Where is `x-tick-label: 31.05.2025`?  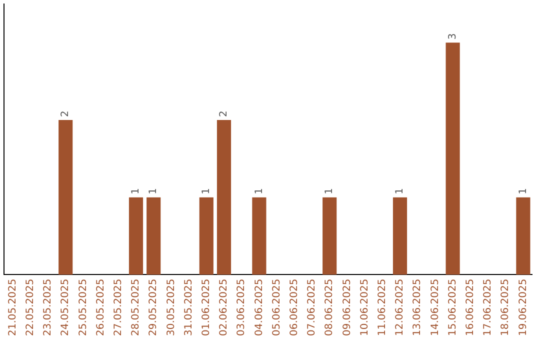
x-tick-label: 31.05.2025 is located at coordinates (188, 307).